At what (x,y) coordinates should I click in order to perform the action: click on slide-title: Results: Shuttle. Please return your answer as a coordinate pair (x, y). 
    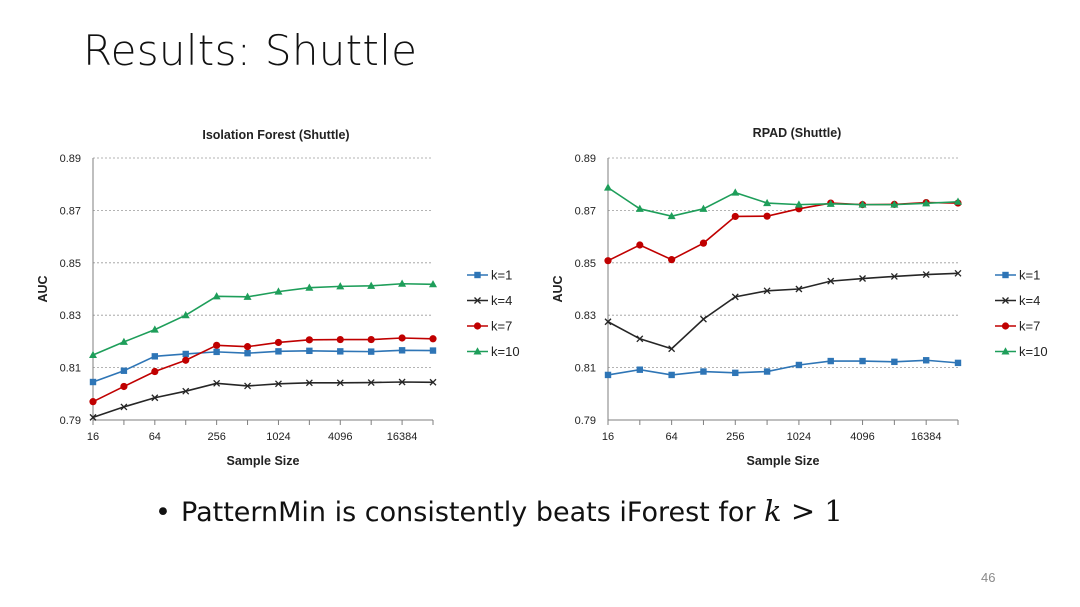
    Looking at the image, I should click on (250, 50).